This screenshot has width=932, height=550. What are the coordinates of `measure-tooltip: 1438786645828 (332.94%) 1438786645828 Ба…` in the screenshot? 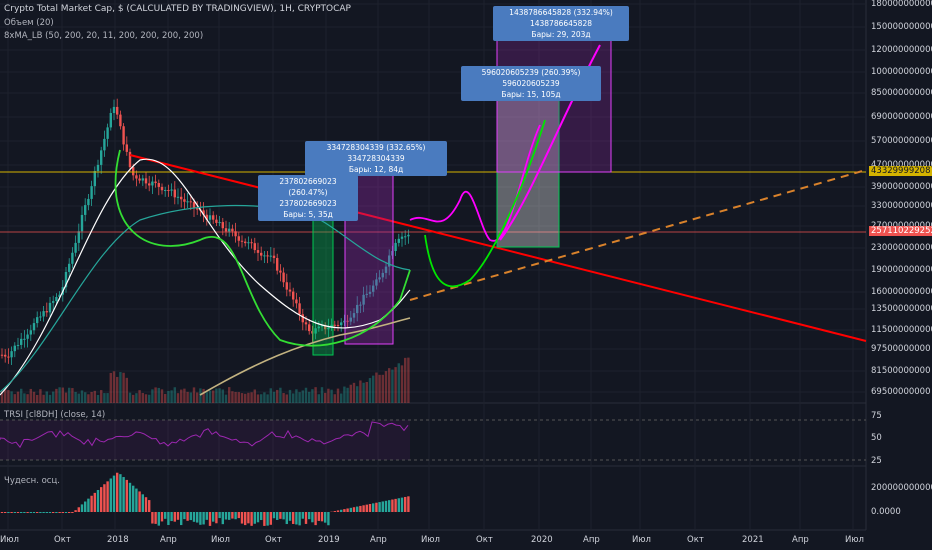 It's located at (561, 23).